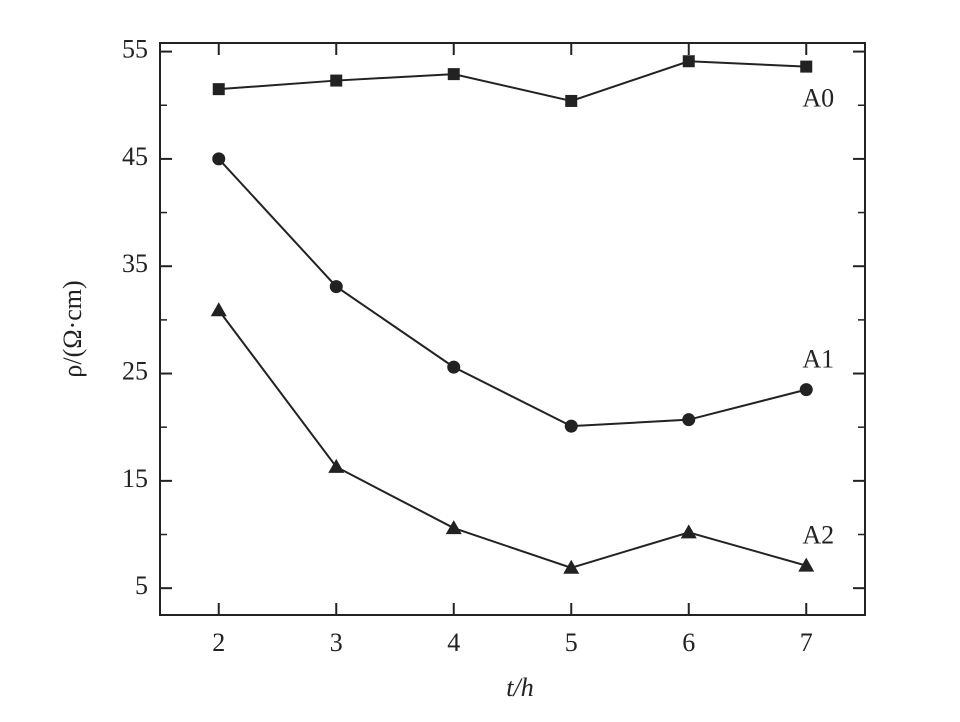  I want to click on y-axis-label: ρ/(Ω·cm), so click(72, 328).